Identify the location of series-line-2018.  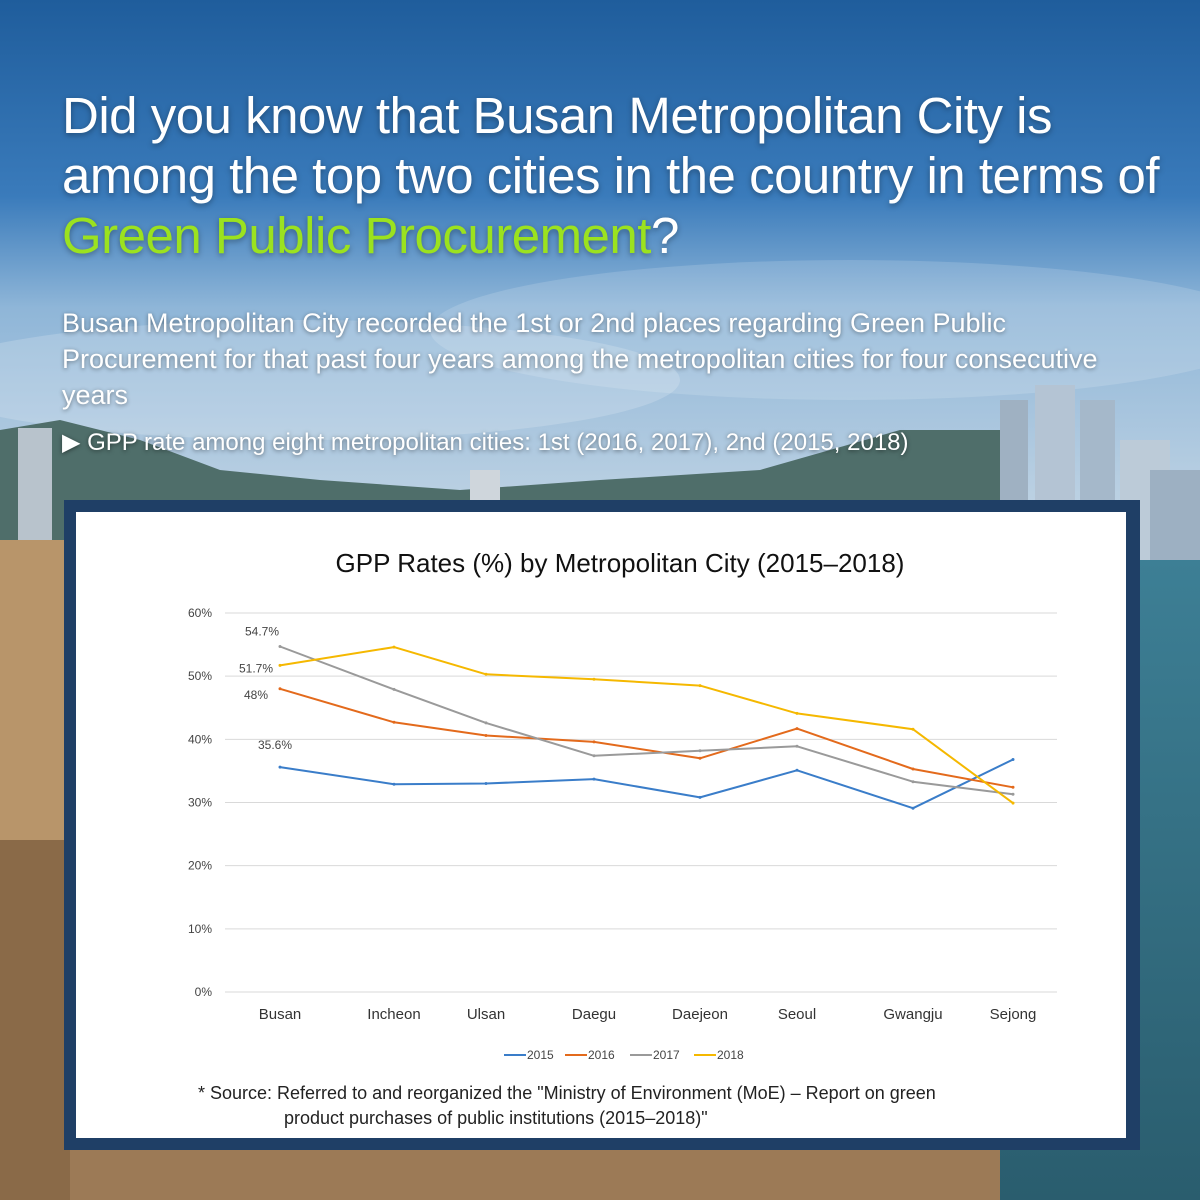
(646, 725).